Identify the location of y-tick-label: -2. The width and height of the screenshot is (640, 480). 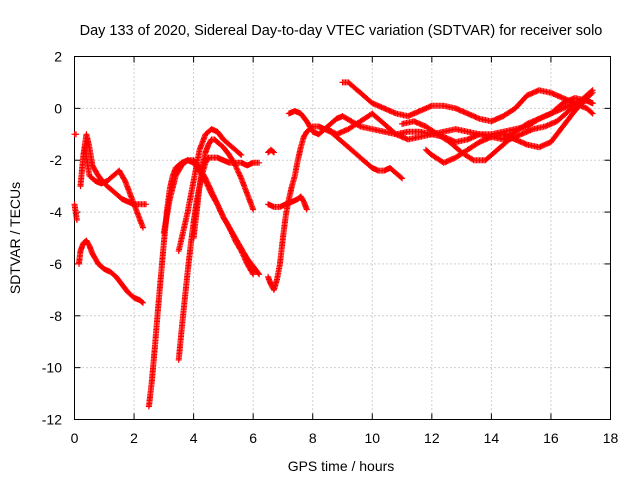
(56, 160).